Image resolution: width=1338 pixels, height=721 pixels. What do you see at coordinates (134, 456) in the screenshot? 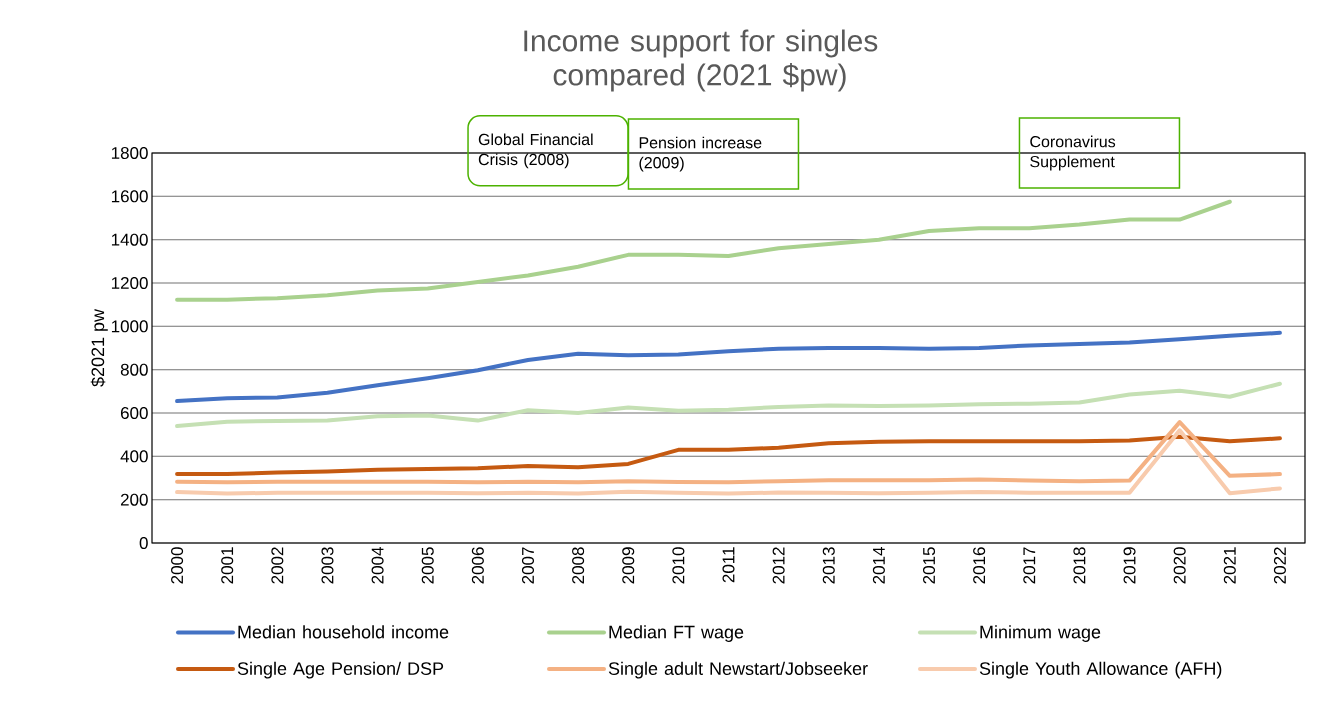
I see `y-tick-label: 400` at bounding box center [134, 456].